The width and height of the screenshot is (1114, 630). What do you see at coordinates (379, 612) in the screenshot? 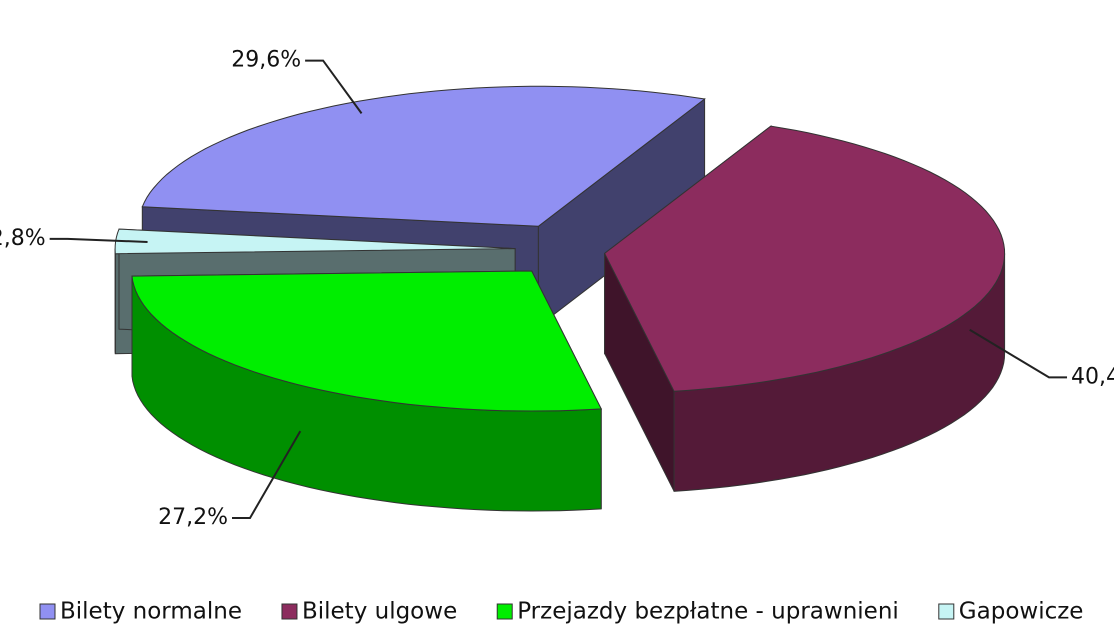
I see `legend-label: Bilety ulgowe` at bounding box center [379, 612].